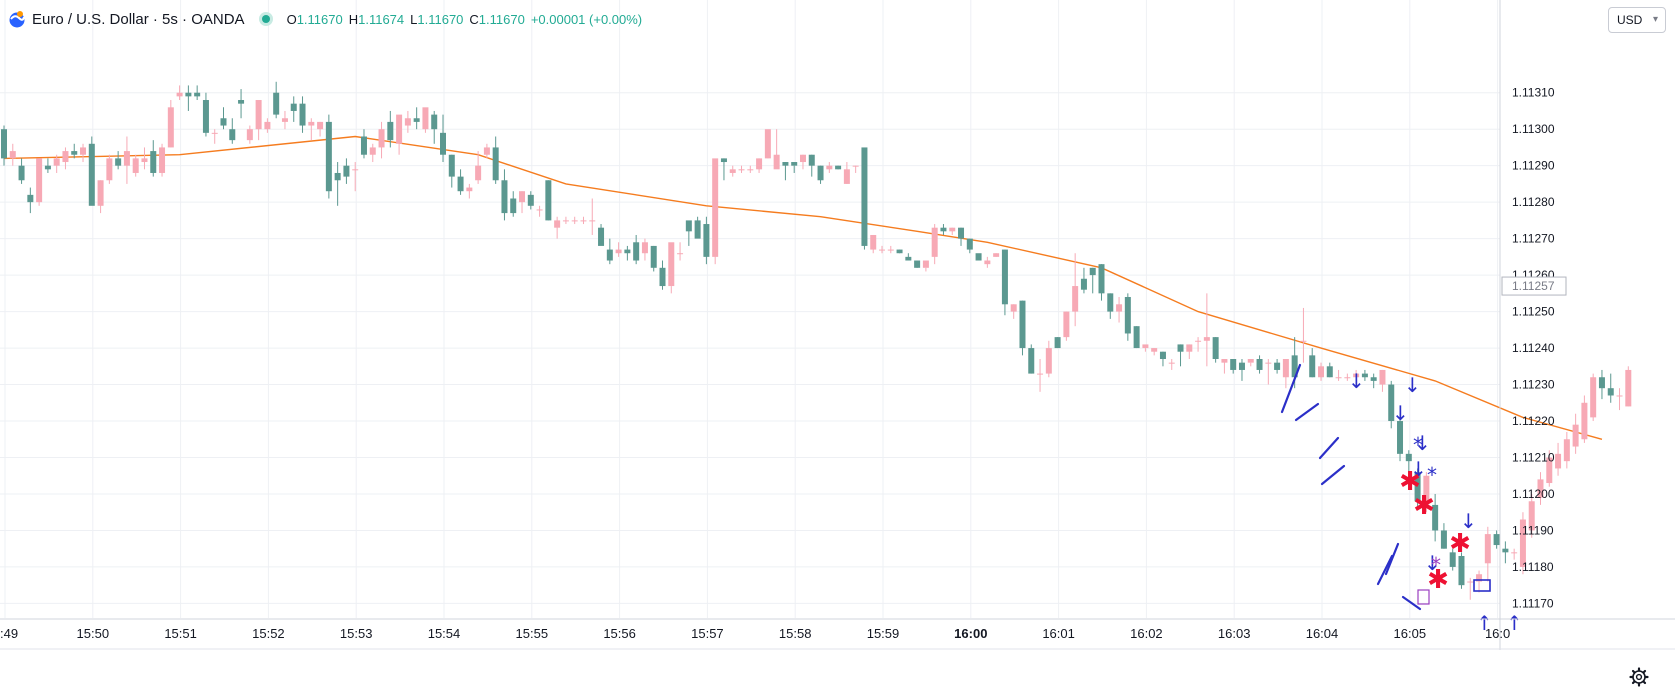 This screenshot has width=1675, height=699. I want to click on gear-icon, so click(1639, 677).